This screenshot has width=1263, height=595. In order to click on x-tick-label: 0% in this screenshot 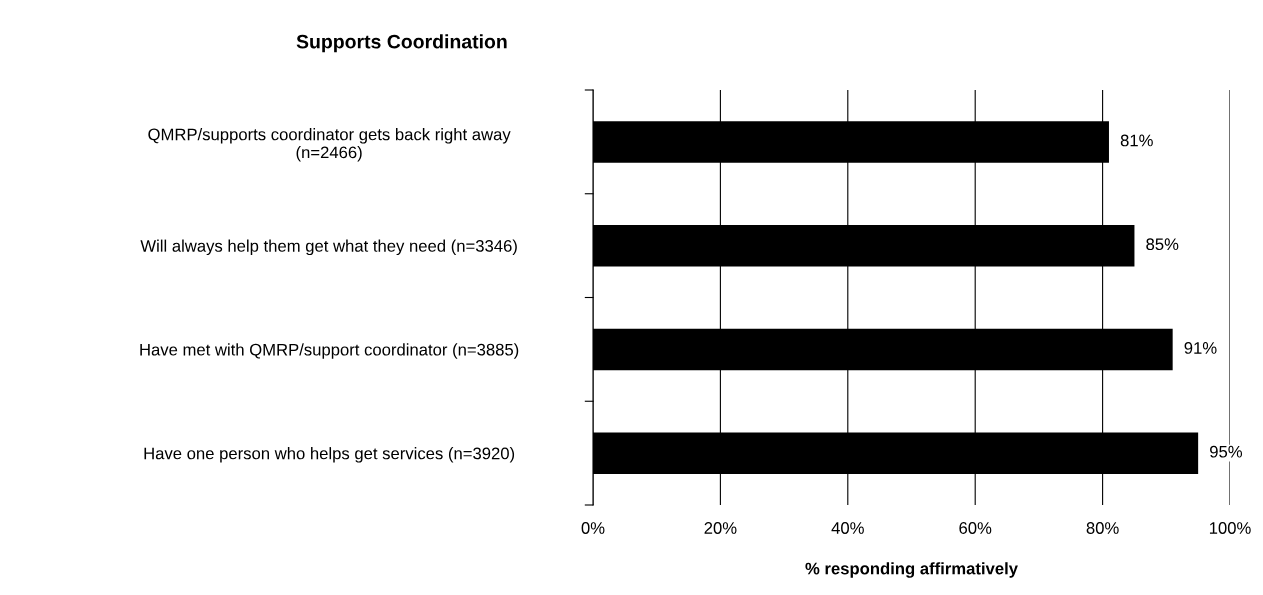, I will do `click(593, 528)`.